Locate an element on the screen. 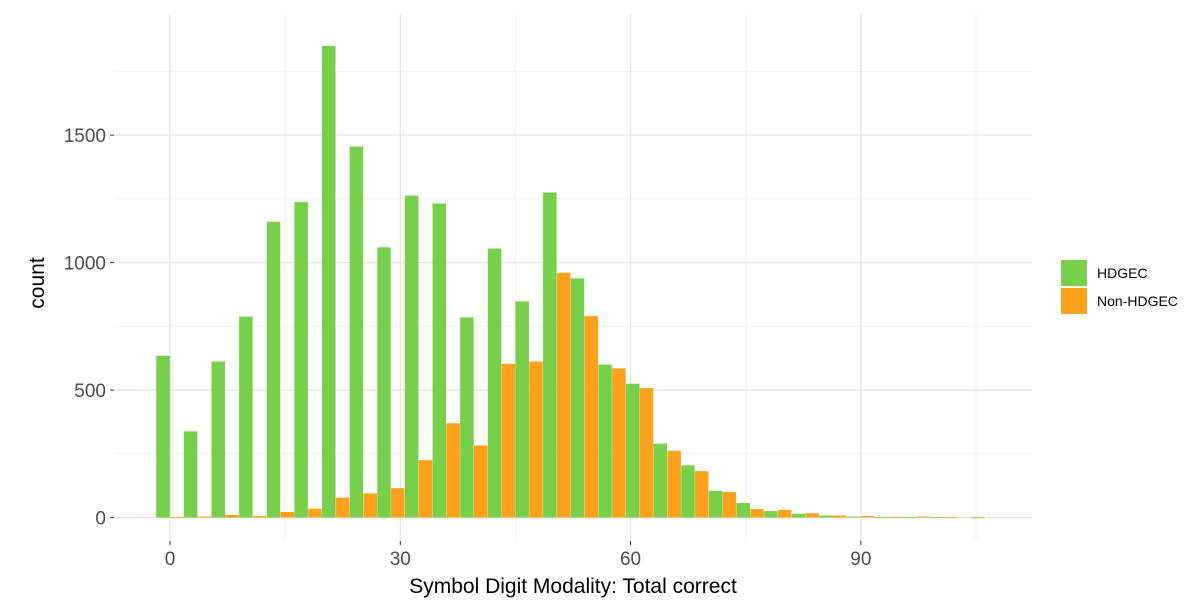  x-tick-label: 0 is located at coordinates (170, 559).